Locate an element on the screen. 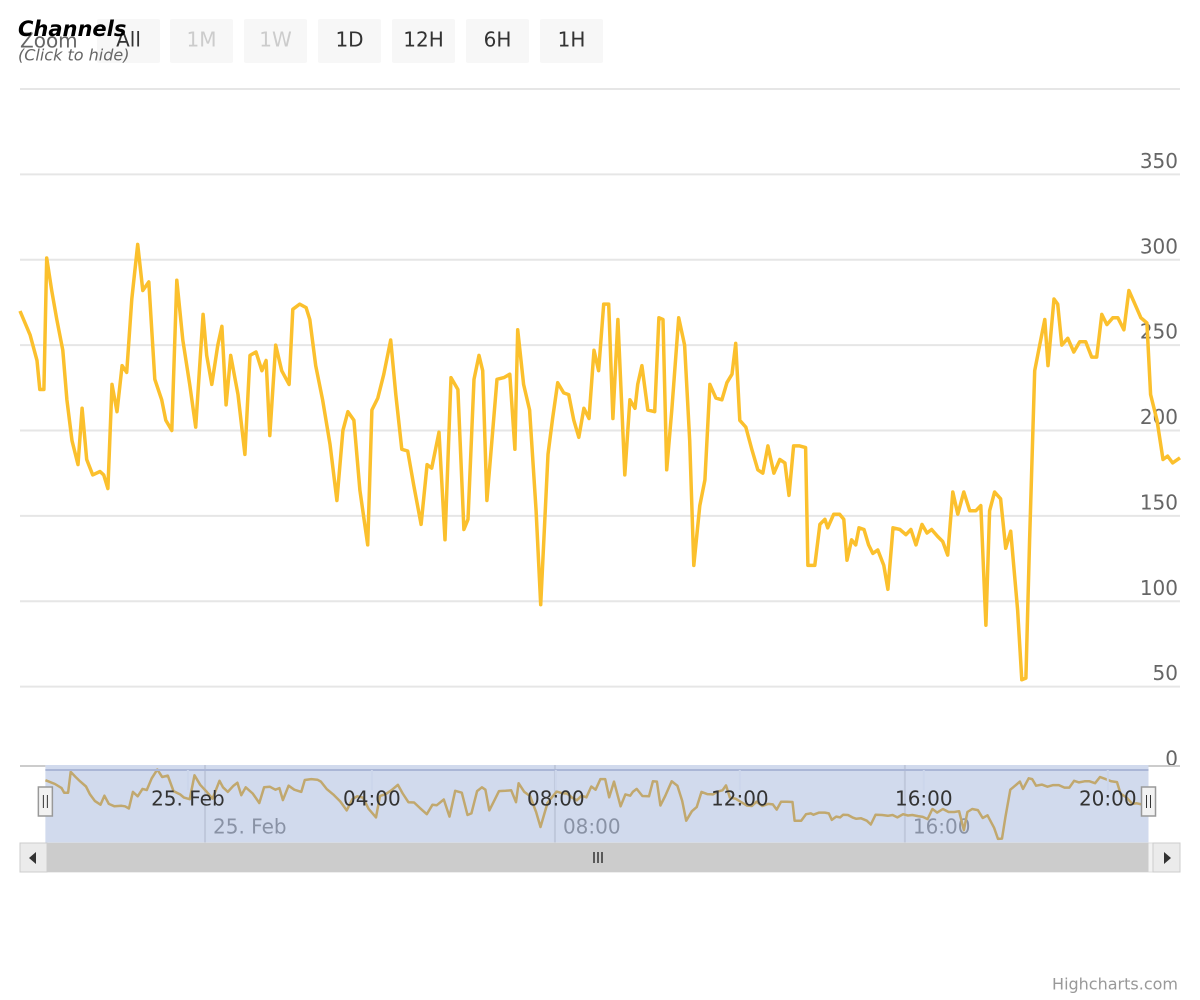 The height and width of the screenshot is (1000, 1200). x-tick-label: 04:00 is located at coordinates (372, 799).